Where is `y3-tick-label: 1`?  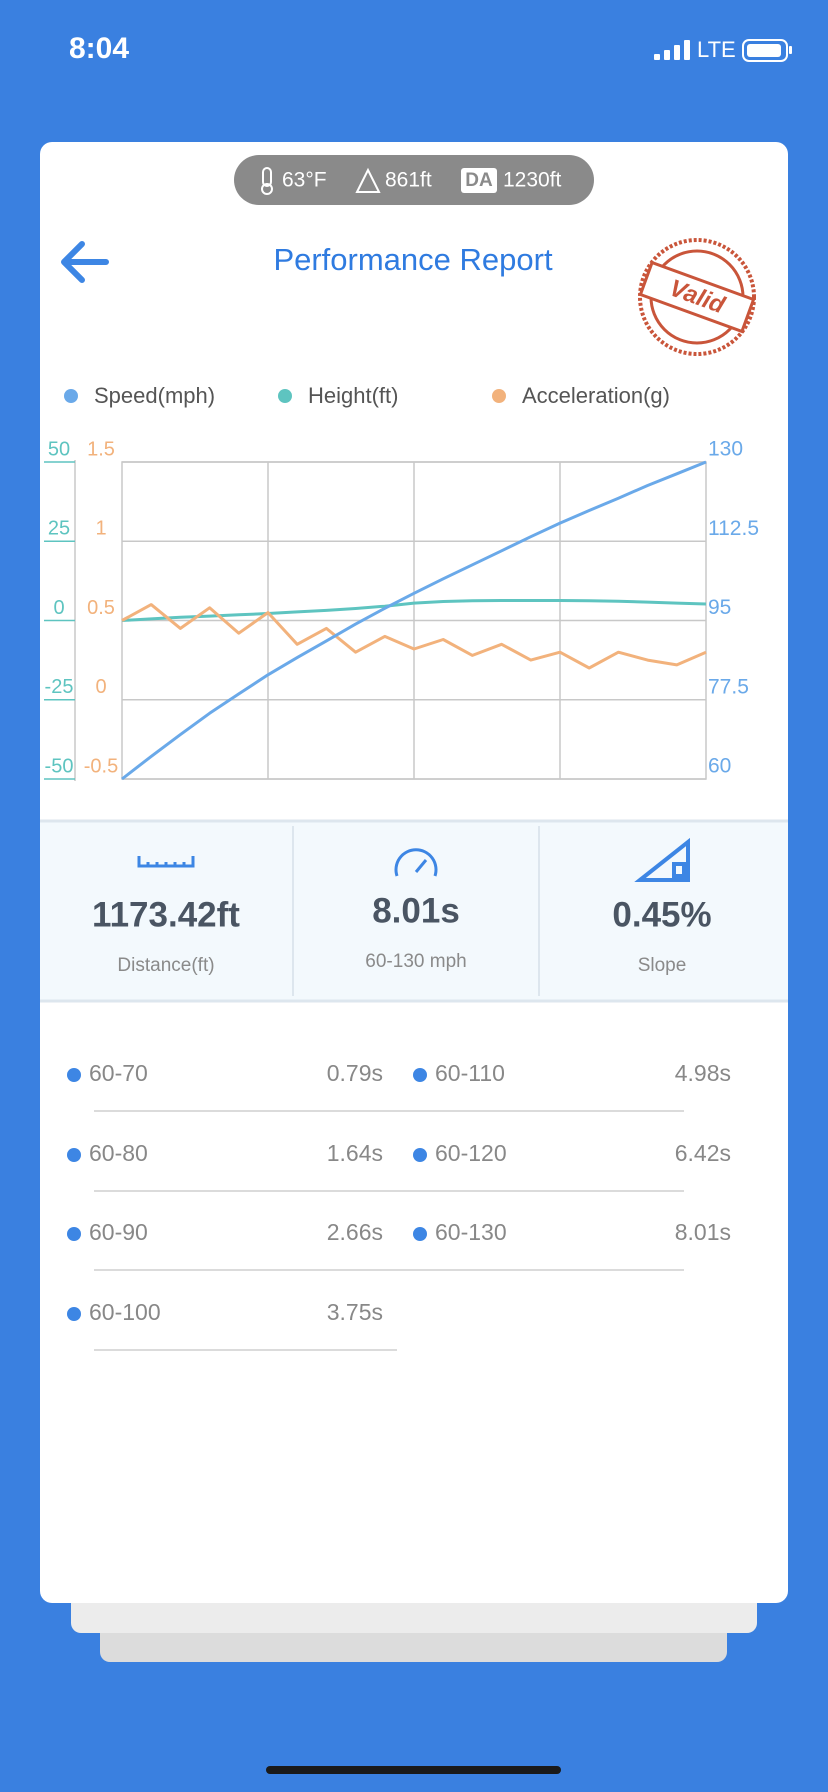
y3-tick-label: 1 is located at coordinates (100, 529).